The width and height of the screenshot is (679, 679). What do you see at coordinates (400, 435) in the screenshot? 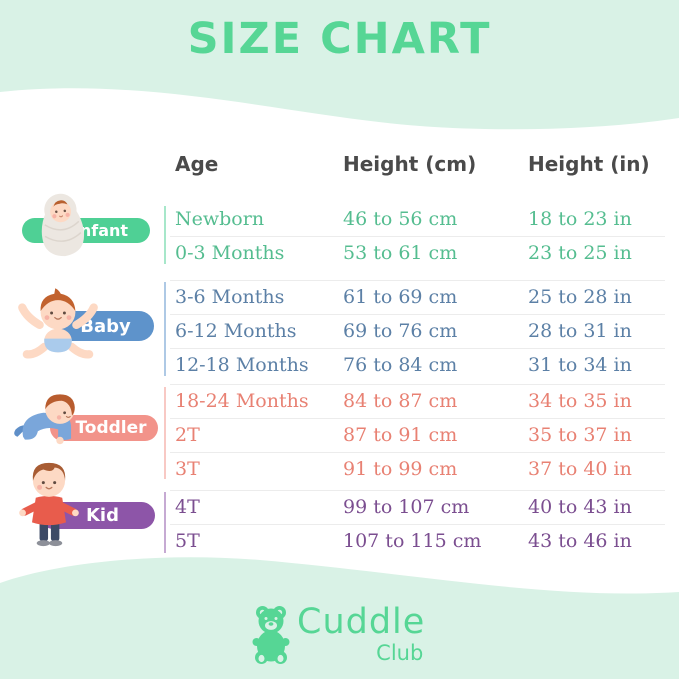
I see `height-cm-cell: 87 to 91 cm` at bounding box center [400, 435].